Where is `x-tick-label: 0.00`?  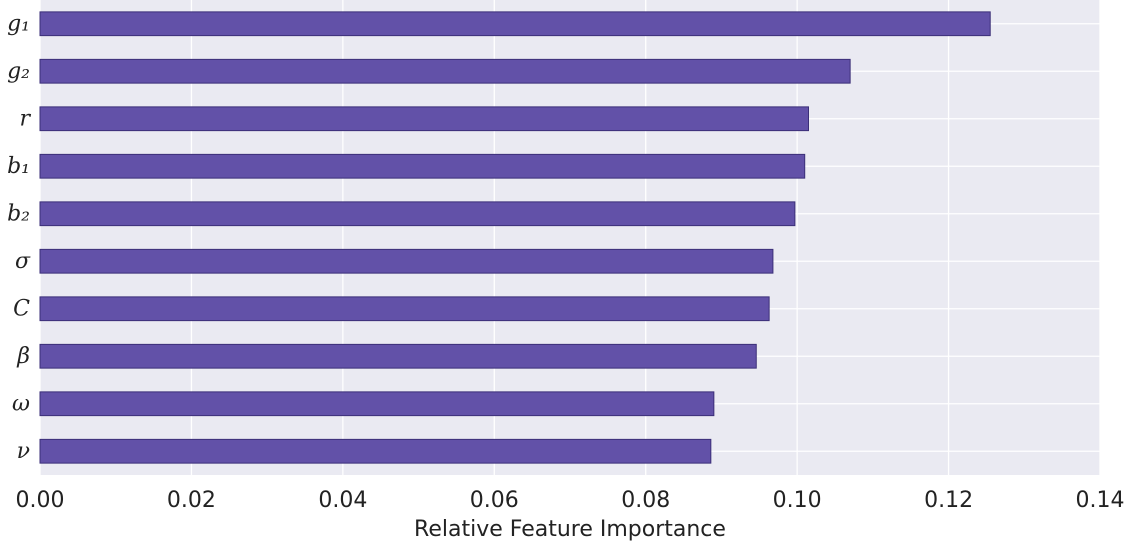
x-tick-label: 0.00 is located at coordinates (40, 500).